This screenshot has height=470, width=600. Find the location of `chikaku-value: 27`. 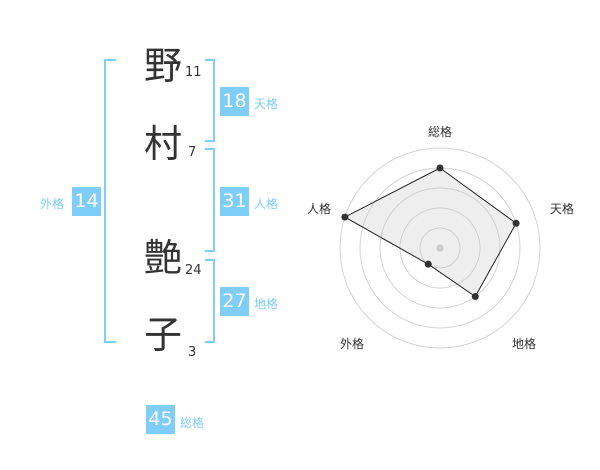

chikaku-value: 27 is located at coordinates (234, 301).